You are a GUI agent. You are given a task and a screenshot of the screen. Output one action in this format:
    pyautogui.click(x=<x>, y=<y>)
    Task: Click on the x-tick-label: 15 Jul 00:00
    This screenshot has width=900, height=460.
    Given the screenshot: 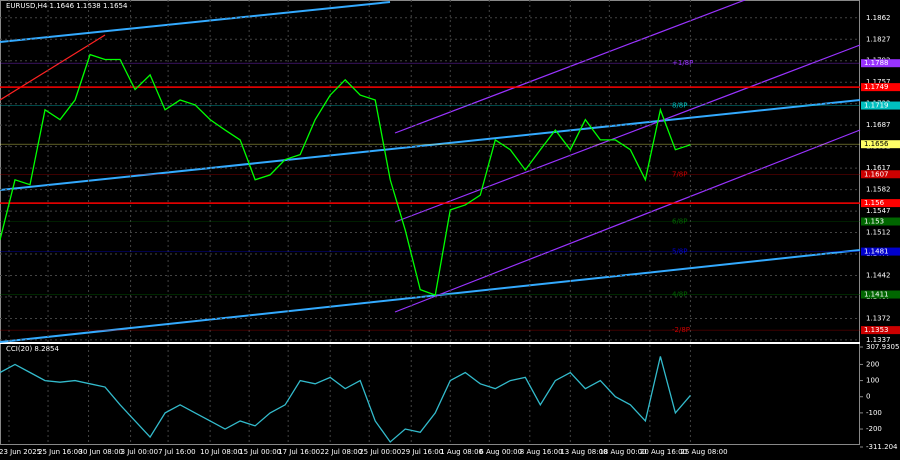 What is the action you would take?
    pyautogui.click(x=260, y=452)
    